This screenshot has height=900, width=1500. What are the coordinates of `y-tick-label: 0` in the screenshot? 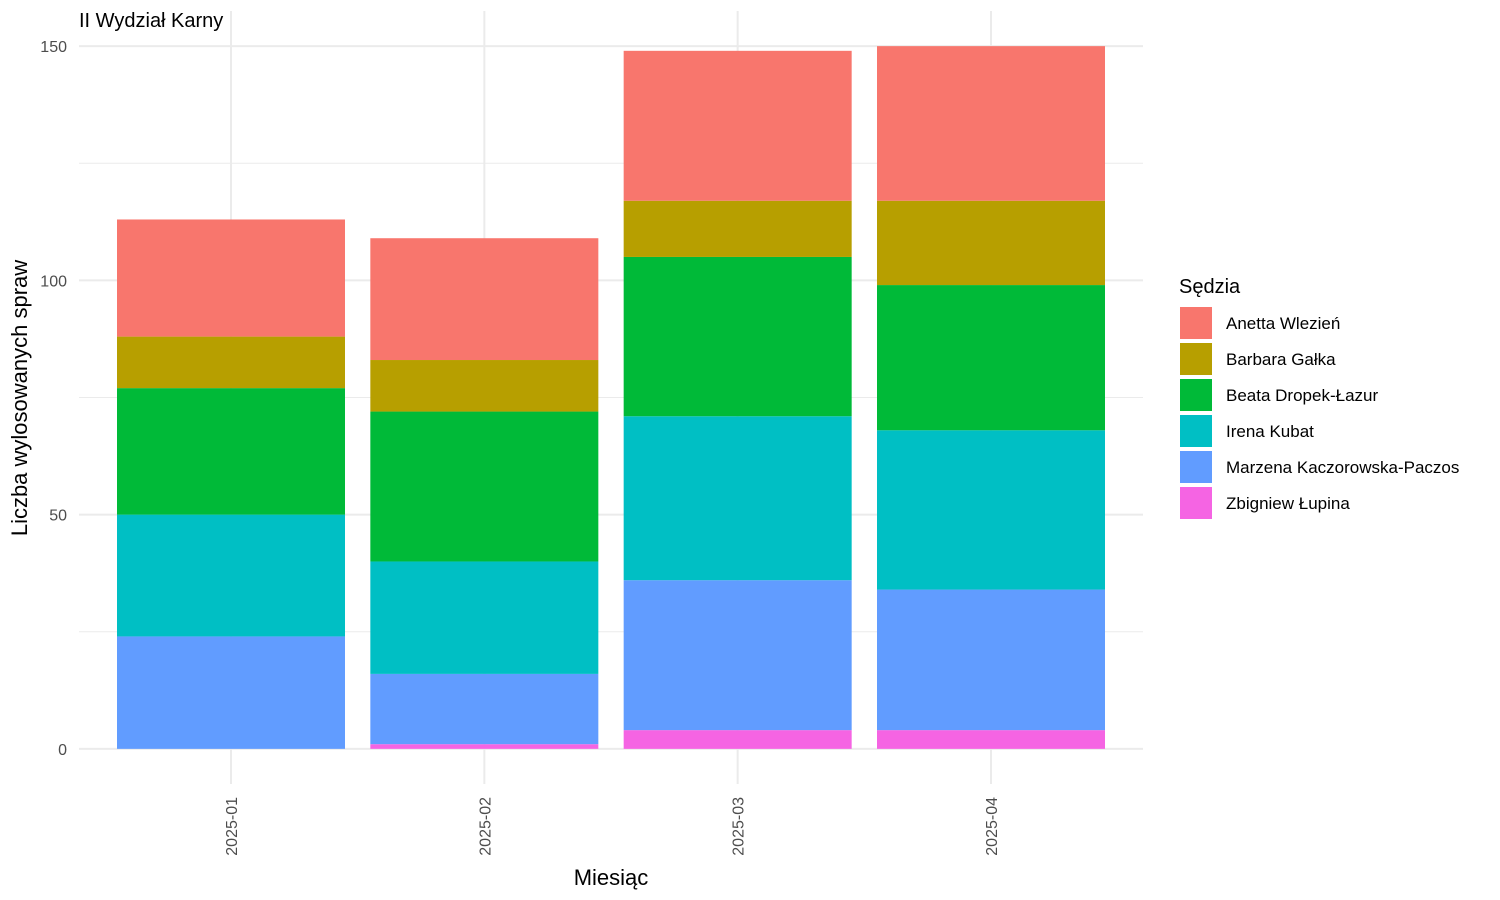 It's located at (62, 750).